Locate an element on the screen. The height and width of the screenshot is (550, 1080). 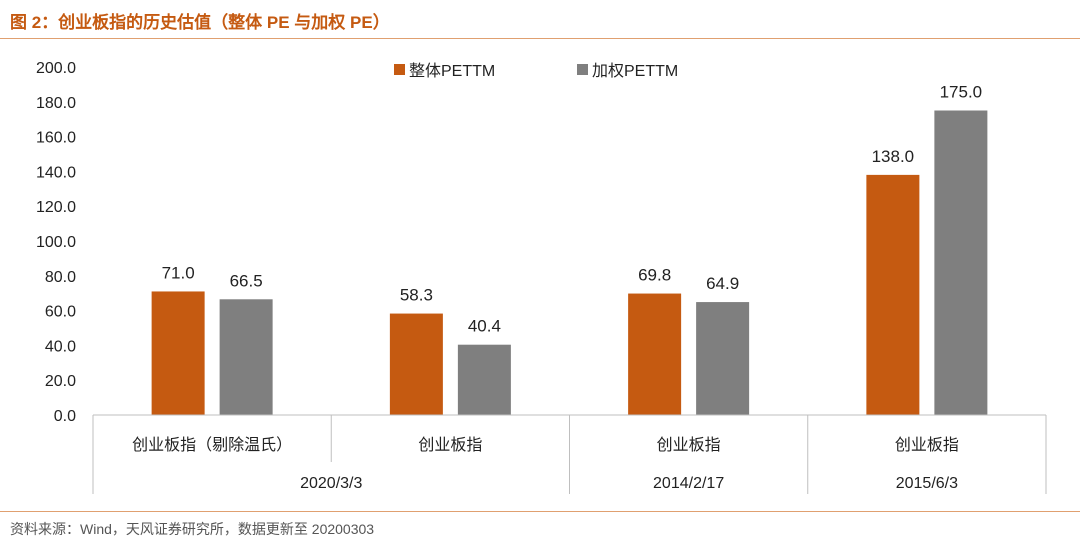
category-label: 创业板指（剔除温氏） is located at coordinates (212, 445).